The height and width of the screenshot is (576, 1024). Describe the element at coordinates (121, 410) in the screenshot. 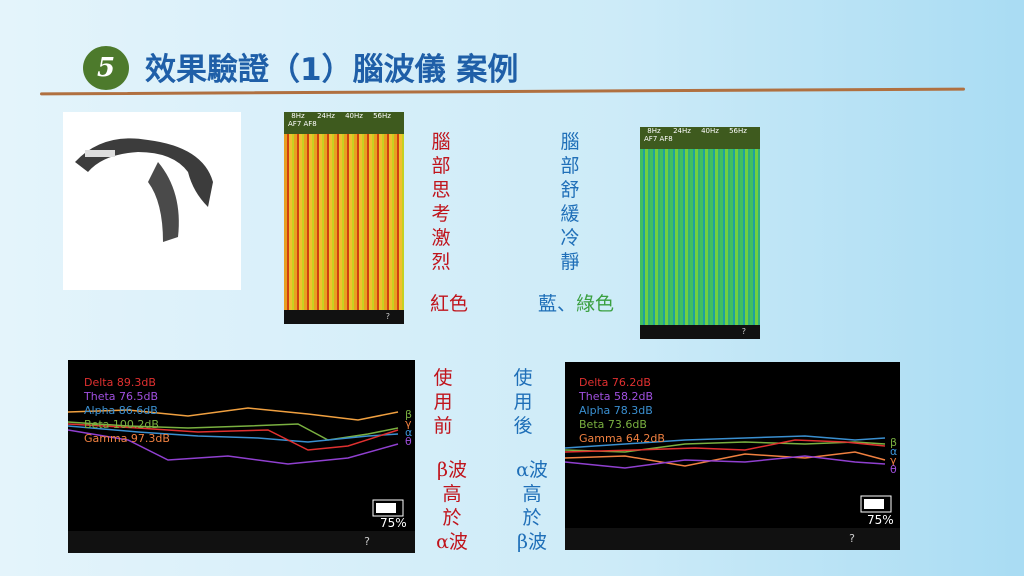

I see `legend-entry: Alpha 86.6dB` at that location.